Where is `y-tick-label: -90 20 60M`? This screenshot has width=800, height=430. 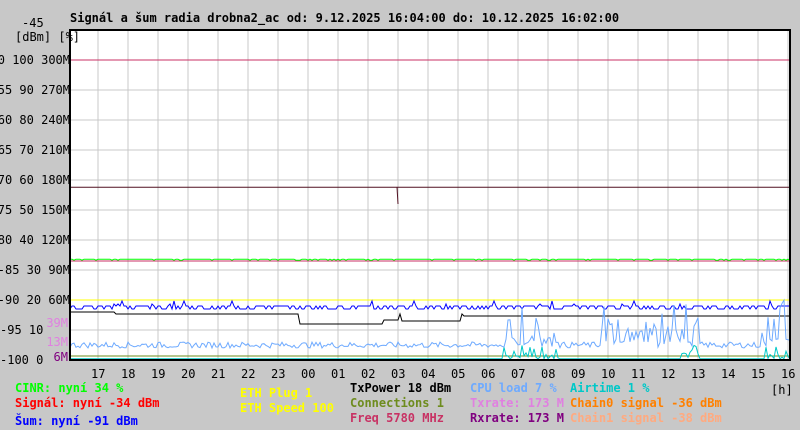 y-tick-label: -90 20 60M is located at coordinates (35, 300).